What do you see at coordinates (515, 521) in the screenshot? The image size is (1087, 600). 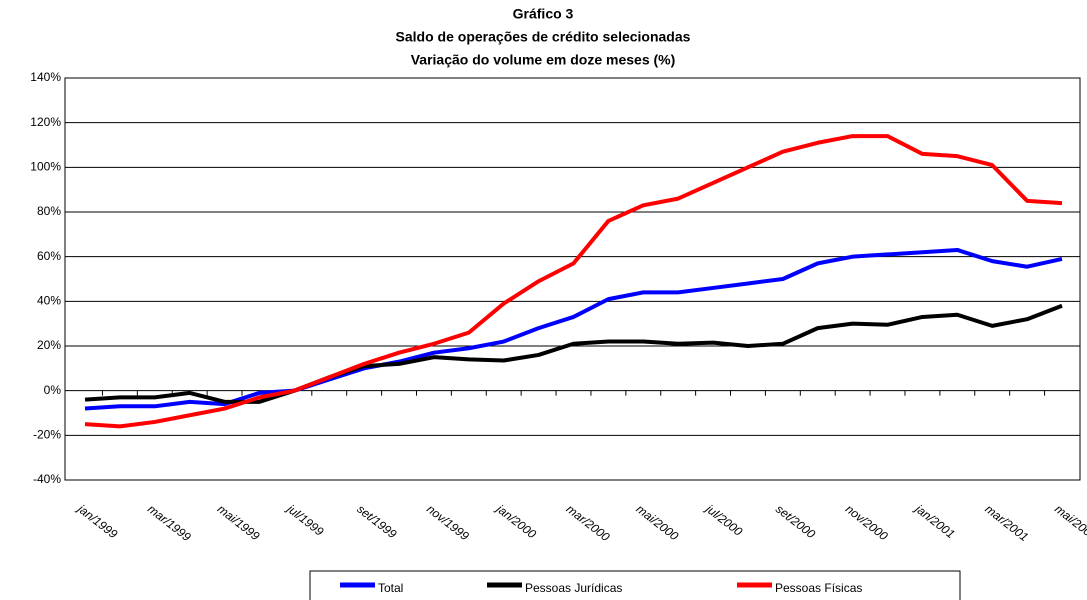 I see `x-tick-label: jan/2000` at bounding box center [515, 521].